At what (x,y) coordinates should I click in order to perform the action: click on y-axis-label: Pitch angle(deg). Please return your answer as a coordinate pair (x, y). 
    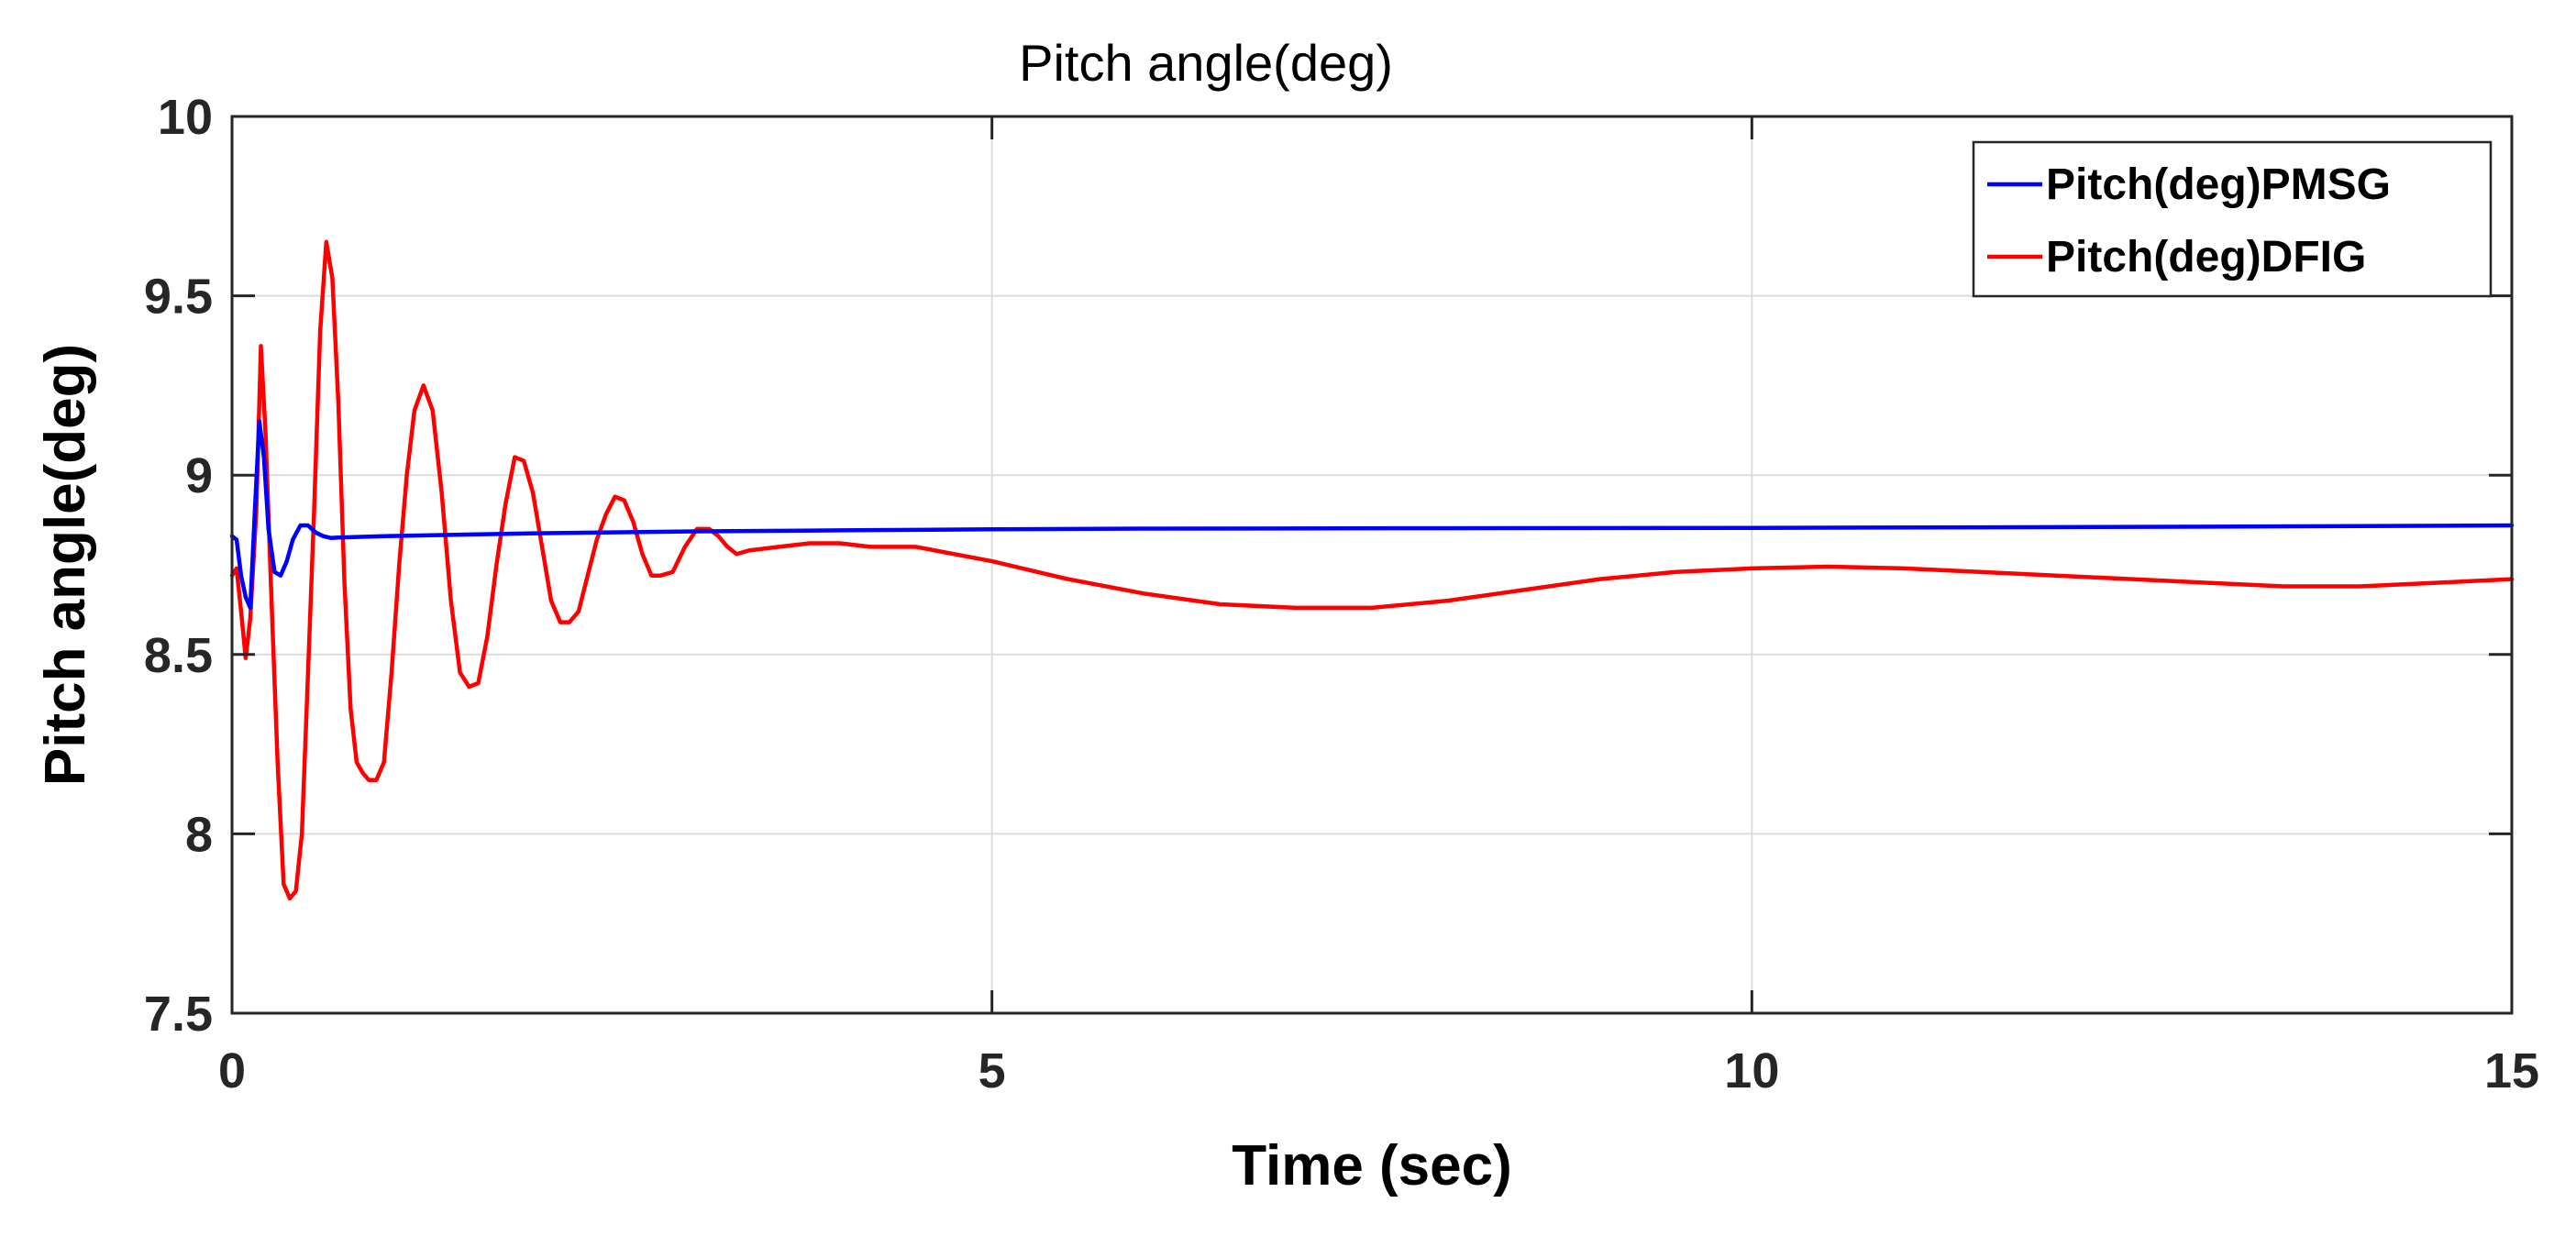
    Looking at the image, I should click on (65, 565).